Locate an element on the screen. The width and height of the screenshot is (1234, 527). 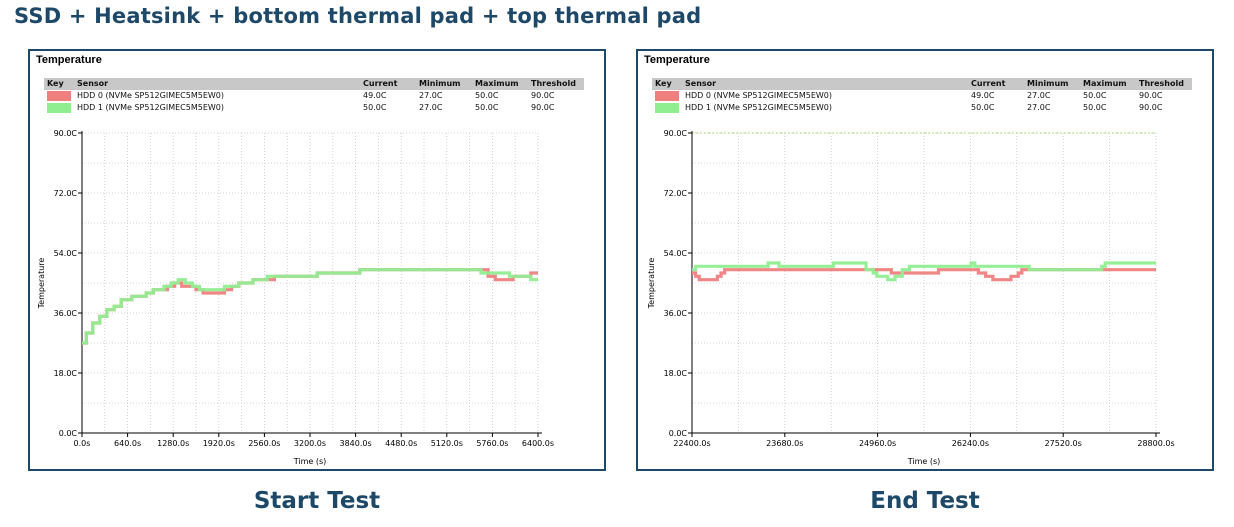
x-tick-label: 5760.0s is located at coordinates (492, 443).